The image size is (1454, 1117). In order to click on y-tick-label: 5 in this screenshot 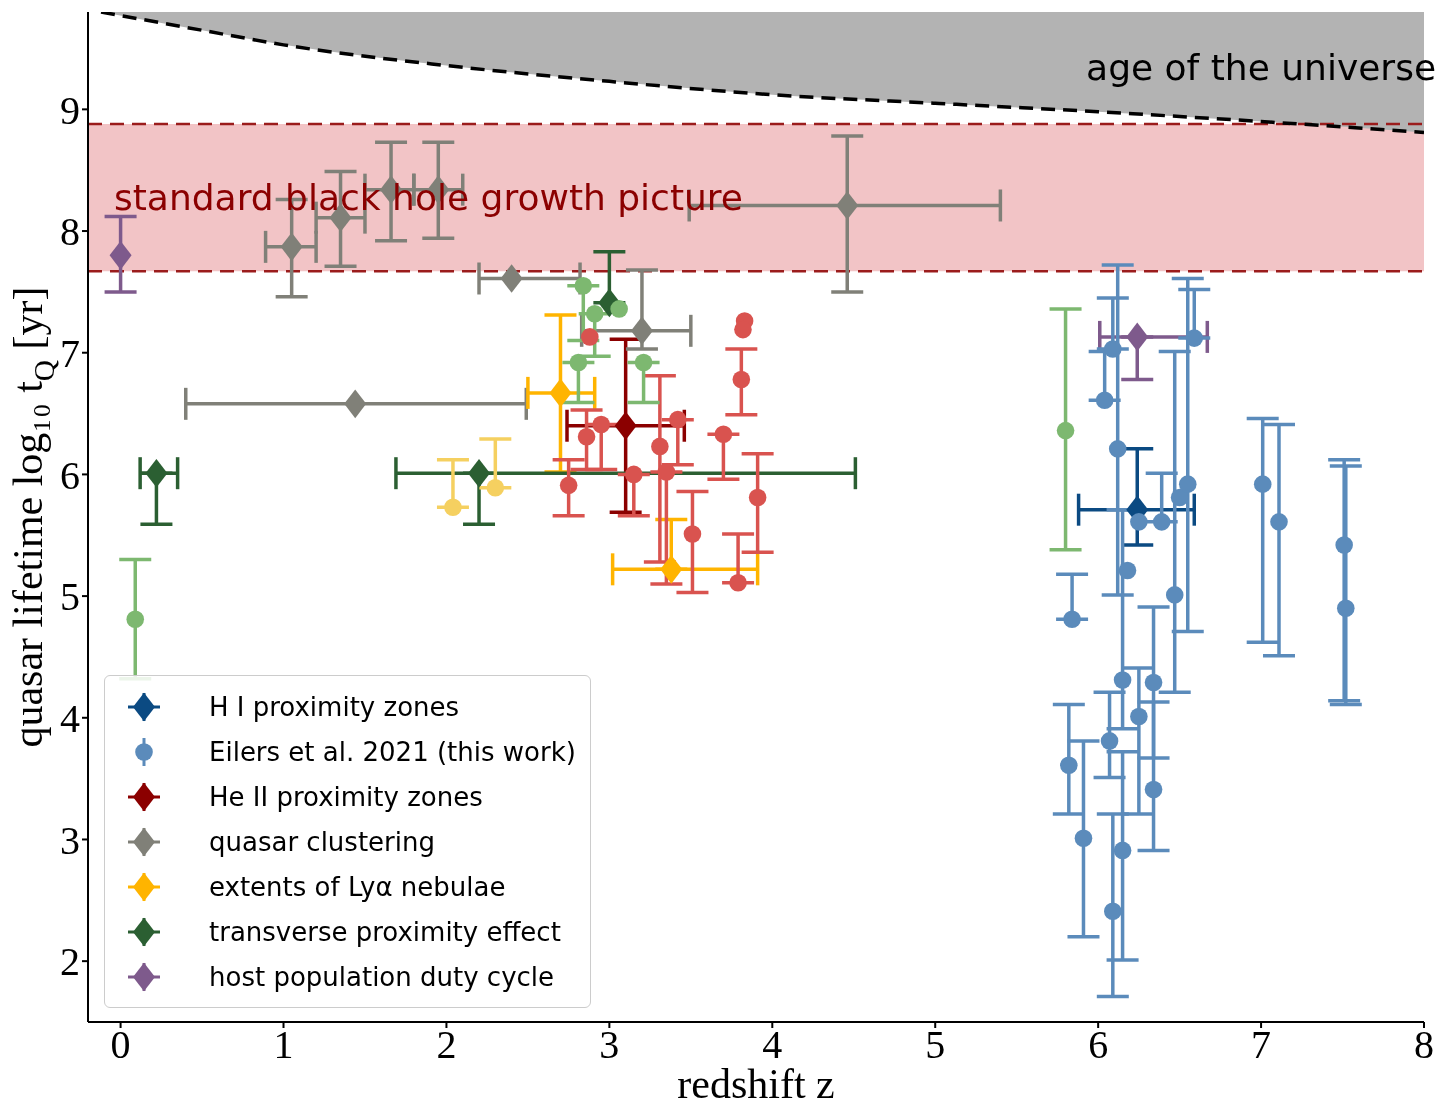, I will do `click(70, 597)`.